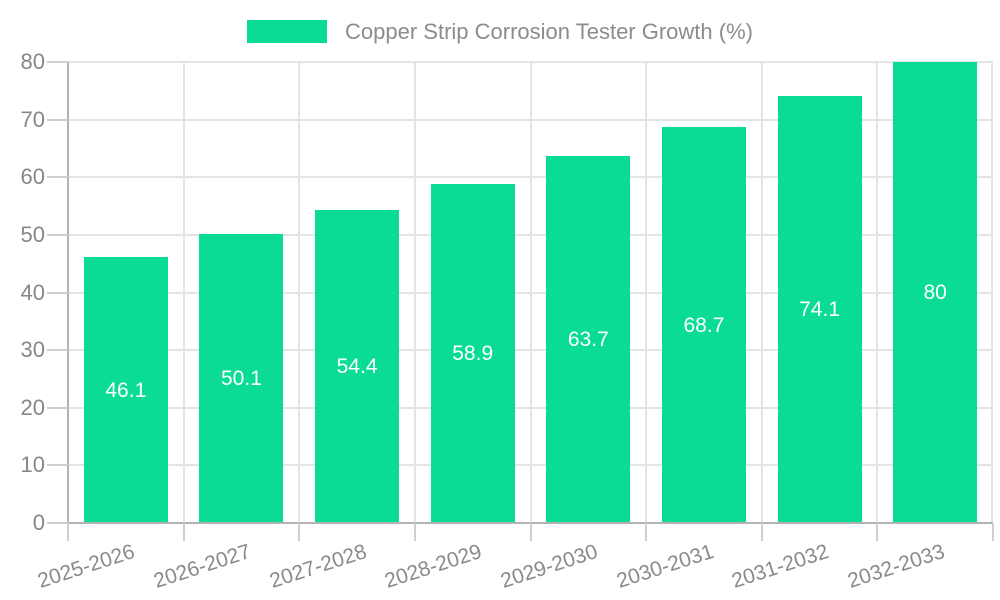 This screenshot has height=600, width=1000. I want to click on bar: 54.4, so click(357, 366).